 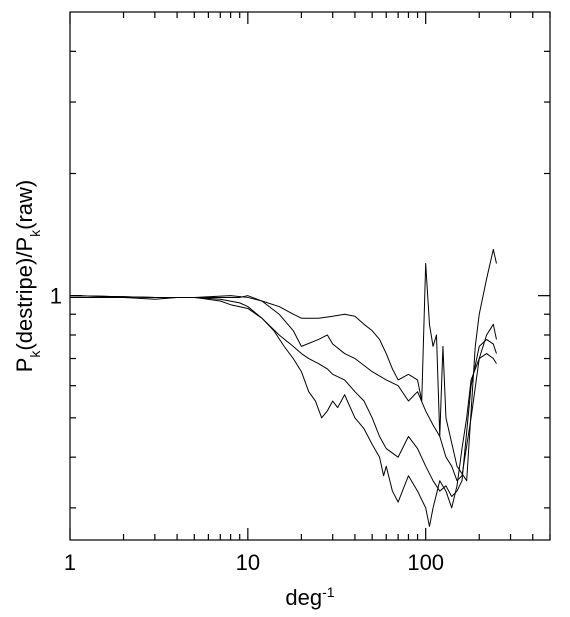 I want to click on y-axis-title-part-3: (raw), so click(x=24, y=205).